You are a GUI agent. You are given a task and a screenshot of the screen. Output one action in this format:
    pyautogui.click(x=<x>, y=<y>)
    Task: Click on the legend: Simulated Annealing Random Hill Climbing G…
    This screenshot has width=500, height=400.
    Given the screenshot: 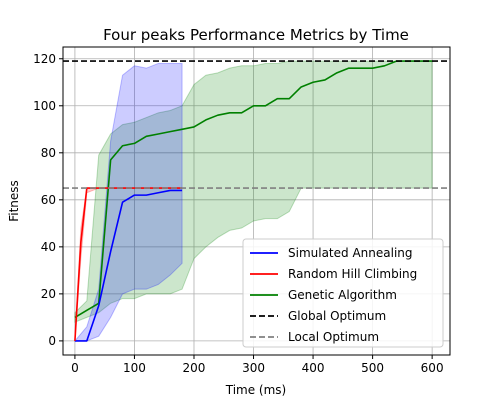 What is the action you would take?
    pyautogui.click(x=343, y=293)
    